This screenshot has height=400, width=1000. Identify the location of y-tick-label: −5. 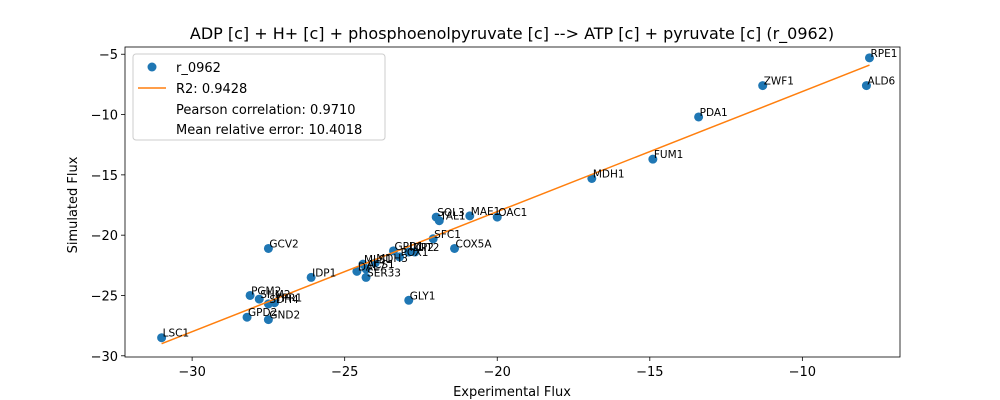
(108, 55).